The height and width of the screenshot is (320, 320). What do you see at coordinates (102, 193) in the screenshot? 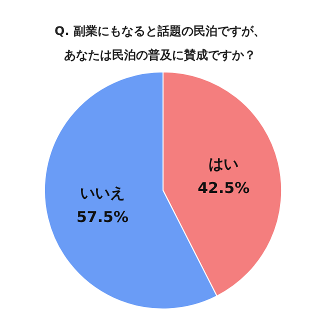
I see `slice-label: いいえ` at bounding box center [102, 193].